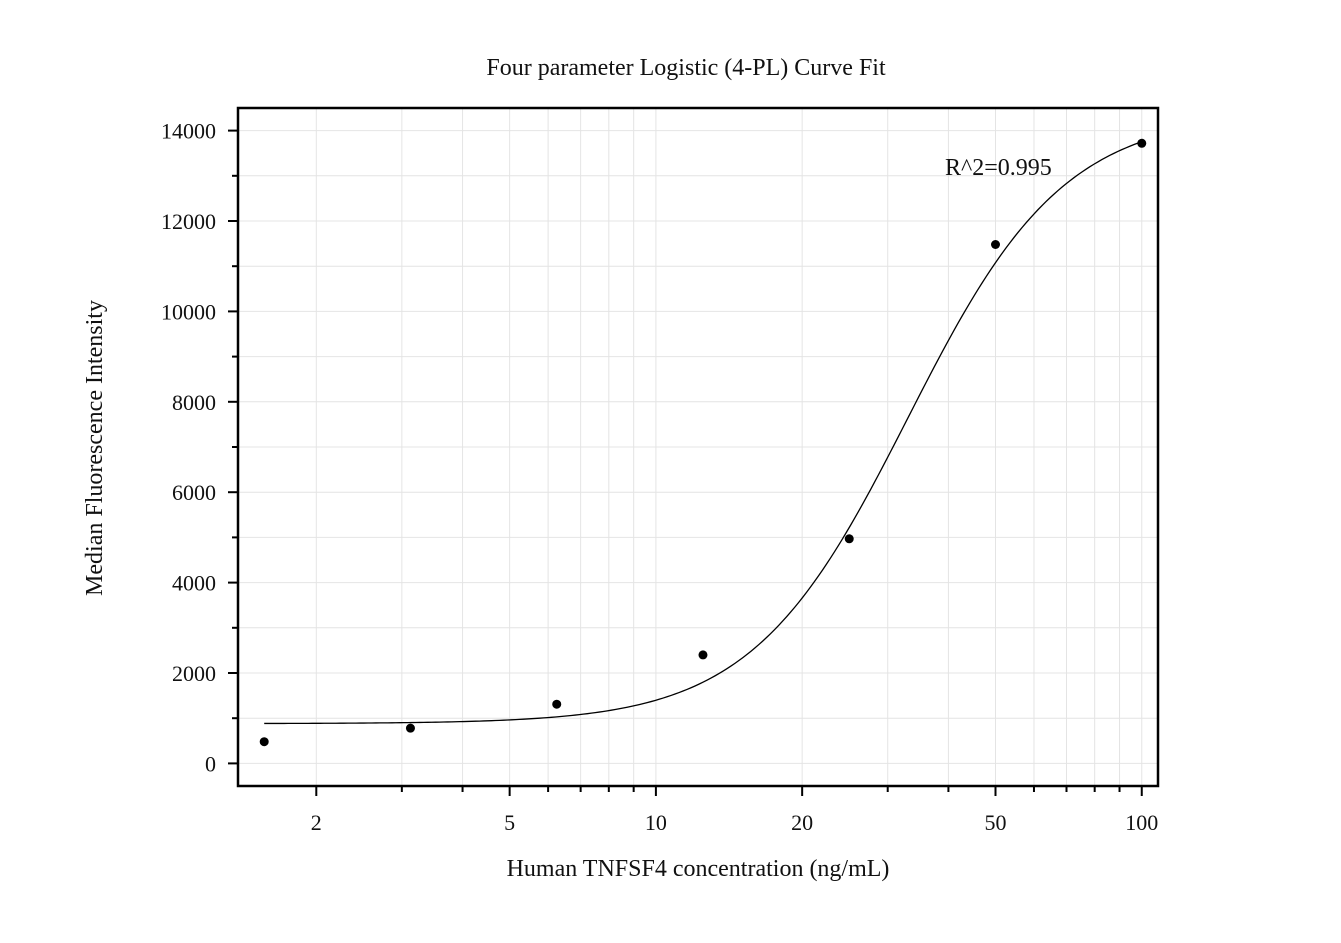  What do you see at coordinates (194, 492) in the screenshot?
I see `y-tick-label: 6000` at bounding box center [194, 492].